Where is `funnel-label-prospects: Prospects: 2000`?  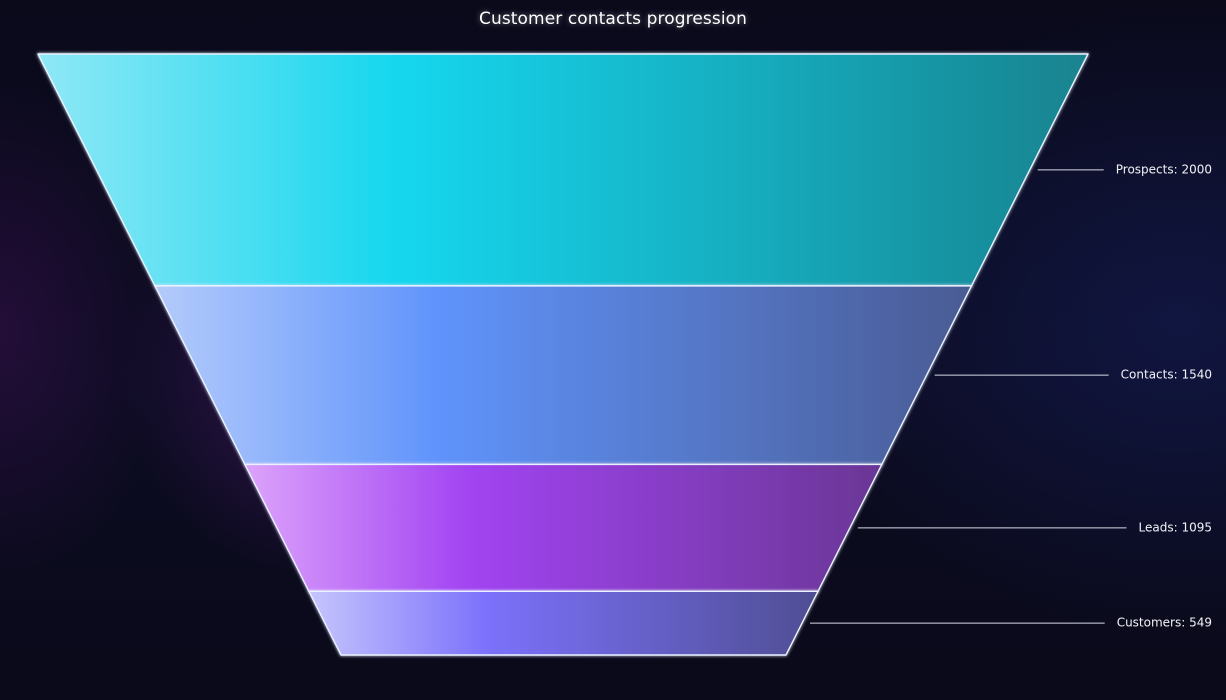 funnel-label-prospects: Prospects: 2000 is located at coordinates (1164, 169).